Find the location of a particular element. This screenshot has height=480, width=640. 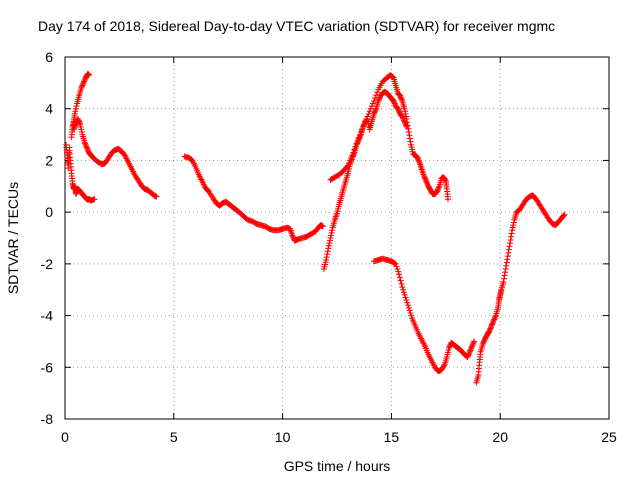

x-tick-label: 15 is located at coordinates (392, 437).